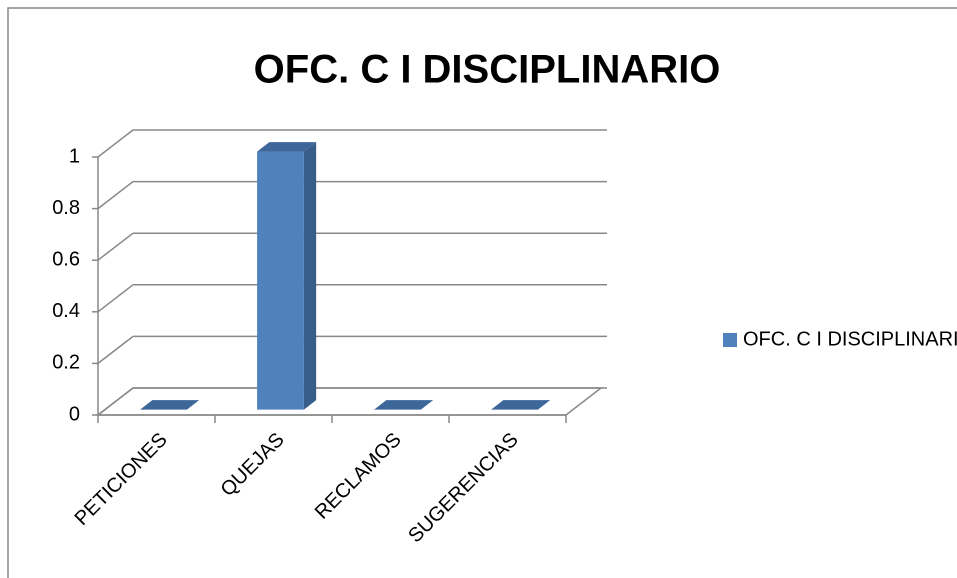 The width and height of the screenshot is (957, 578). I want to click on bar, so click(280, 280).